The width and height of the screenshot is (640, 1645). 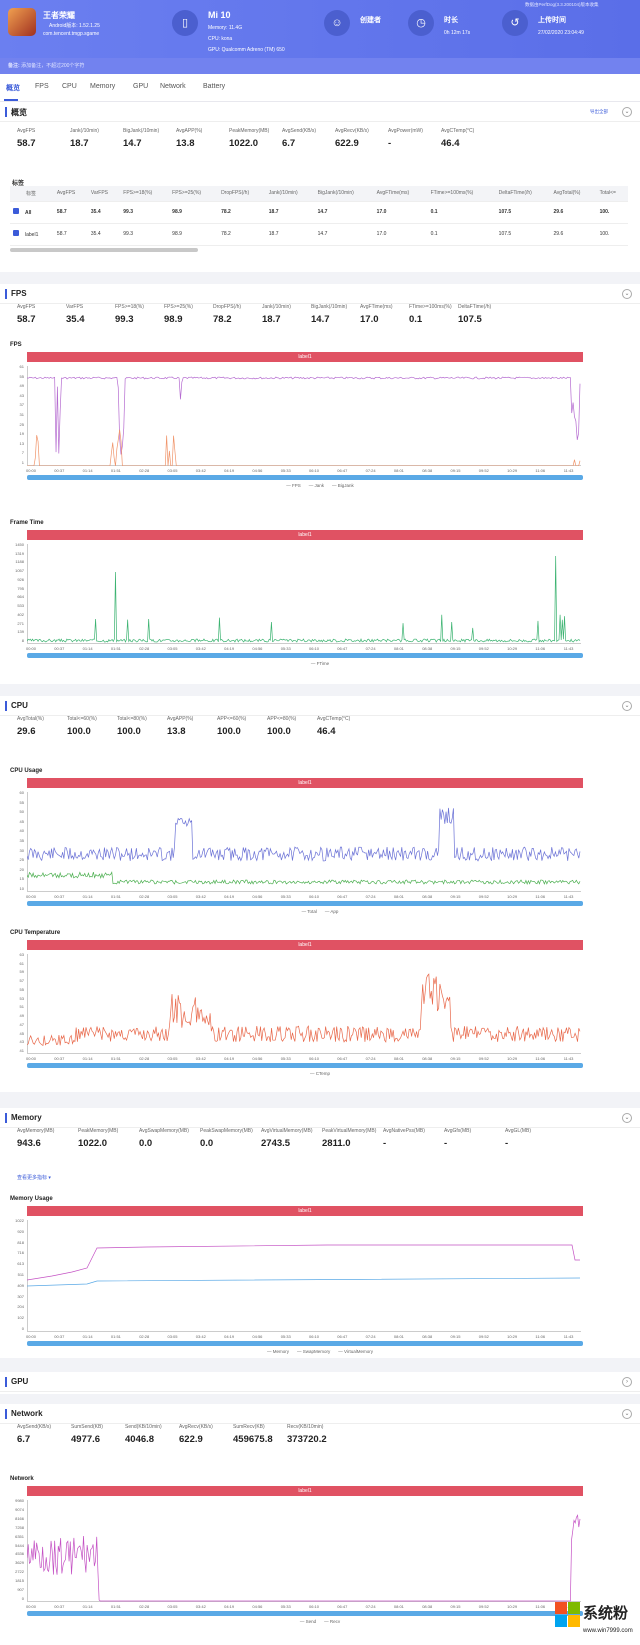 I want to click on tab-gpu: GPU, so click(x=141, y=86).